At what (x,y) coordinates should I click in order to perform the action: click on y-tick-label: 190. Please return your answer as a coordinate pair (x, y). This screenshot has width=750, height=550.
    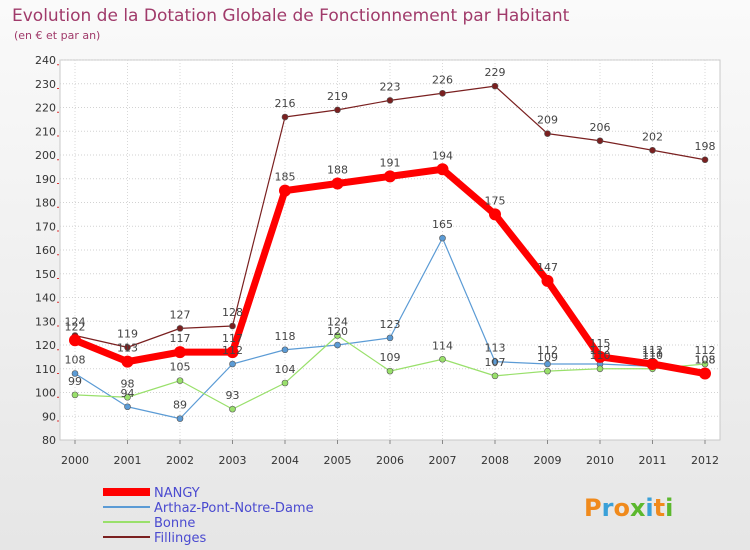
    Looking at the image, I should click on (45, 179).